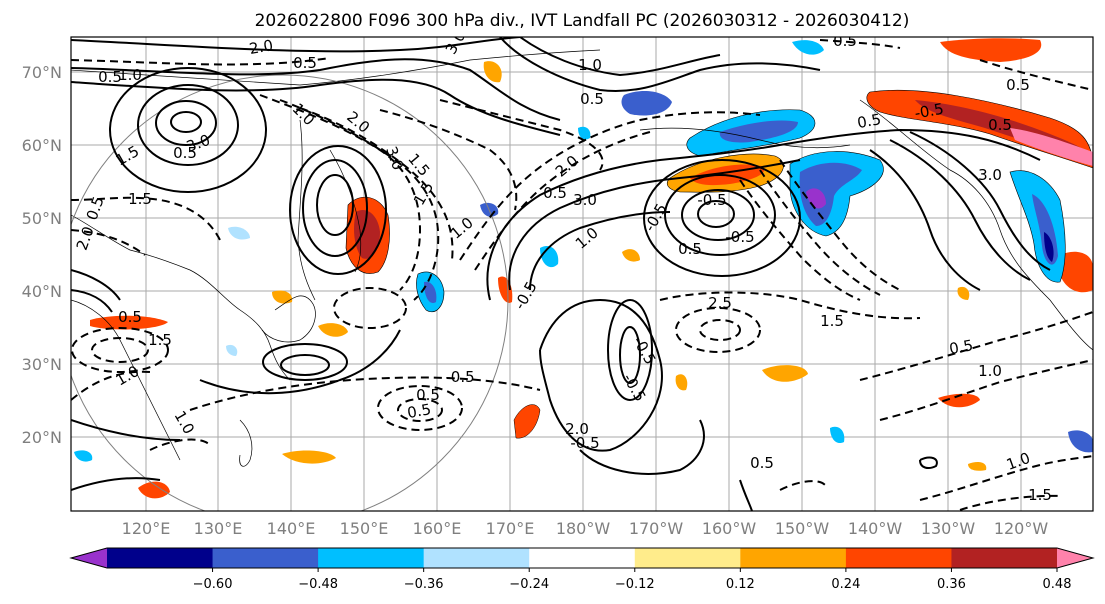 This screenshot has width=1105, height=604. I want to click on lon-tick-label: 120°W, so click(1021, 528).